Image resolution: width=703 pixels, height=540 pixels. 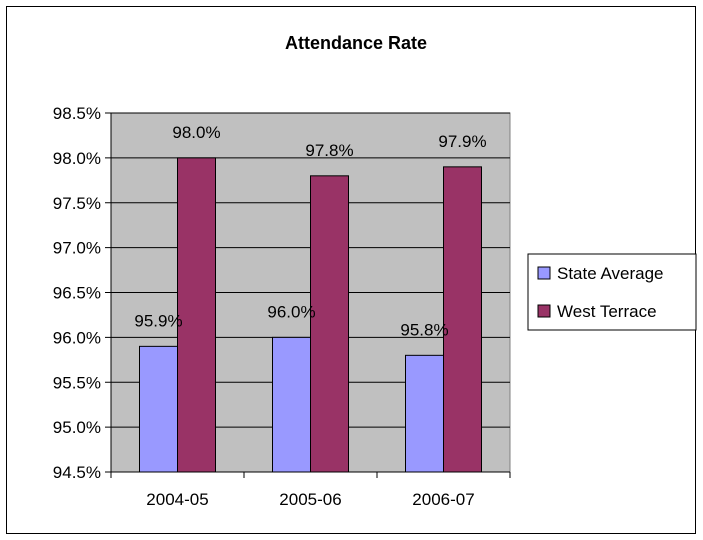 I want to click on y-tick-label: 95.0%, so click(x=77, y=427).